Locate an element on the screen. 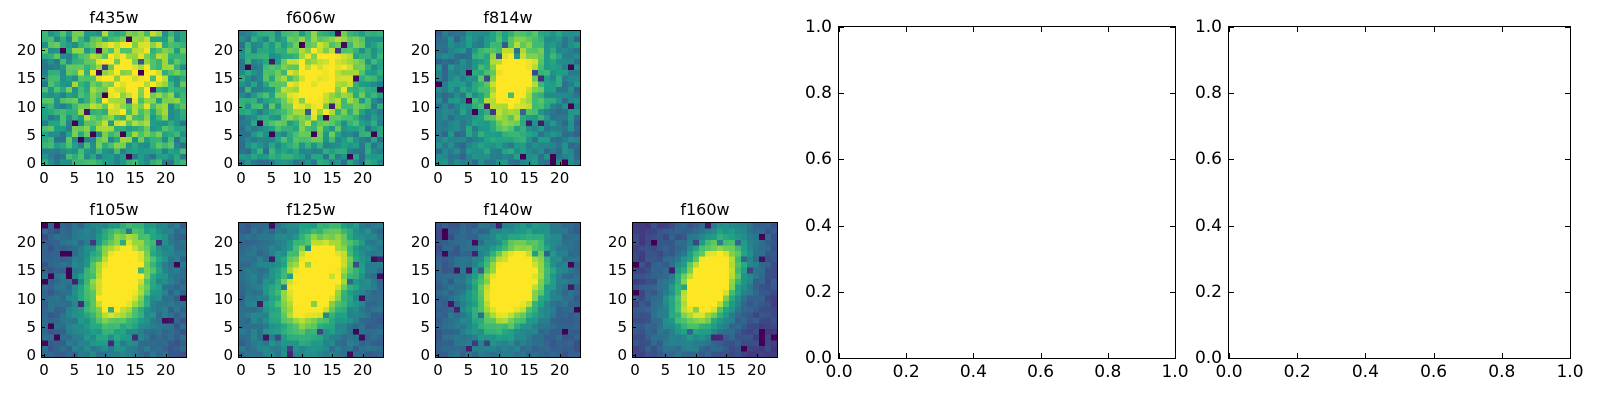 The height and width of the screenshot is (400, 1600). yticklabel-f814w-4: 20 is located at coordinates (420, 49).